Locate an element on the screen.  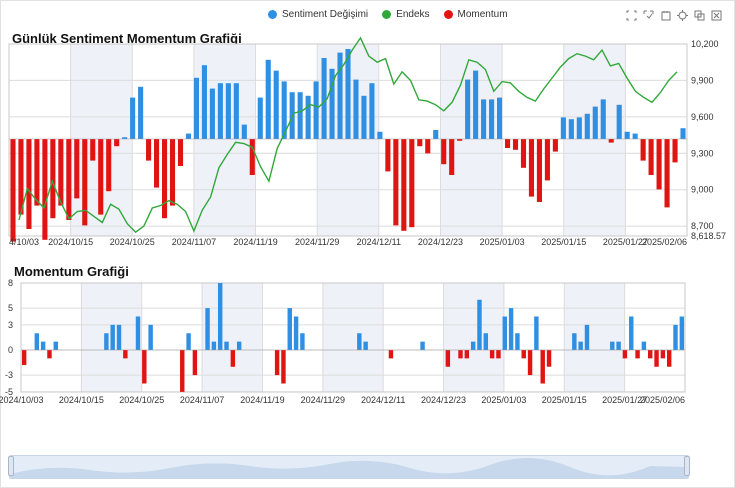
fullscreen-icon is located at coordinates (682, 15).